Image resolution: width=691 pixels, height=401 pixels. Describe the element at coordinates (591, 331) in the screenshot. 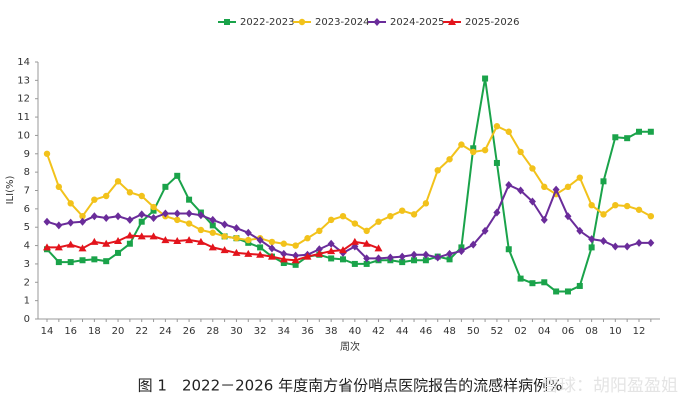

I see `x-tick-label: 08` at that location.